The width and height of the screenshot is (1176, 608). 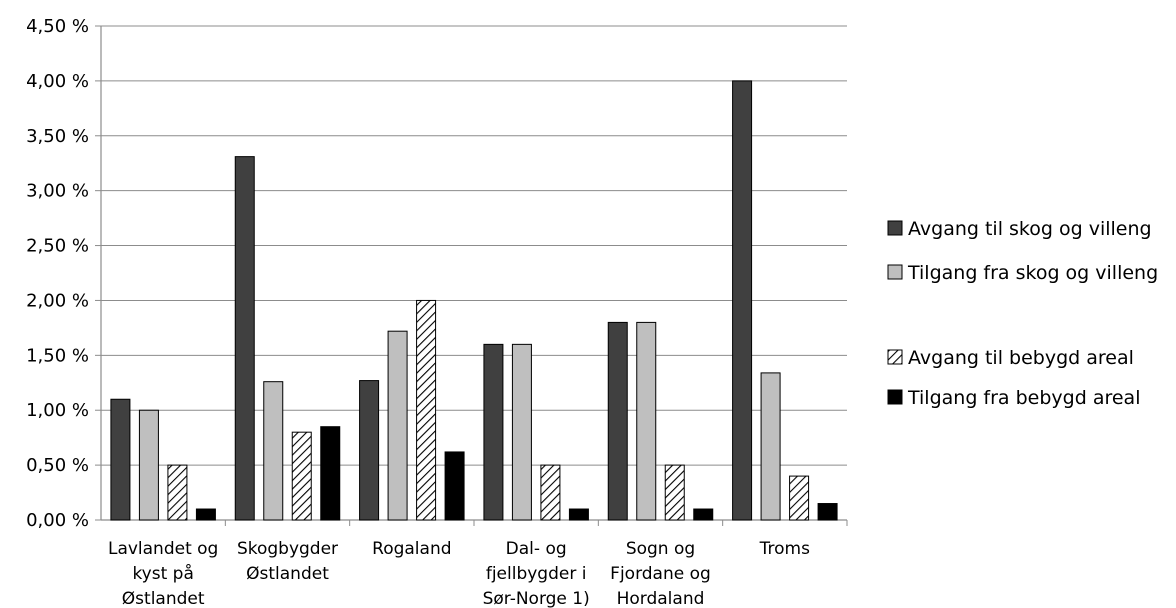 What do you see at coordinates (660, 549) in the screenshot?
I see `category-label: Sogn og` at bounding box center [660, 549].